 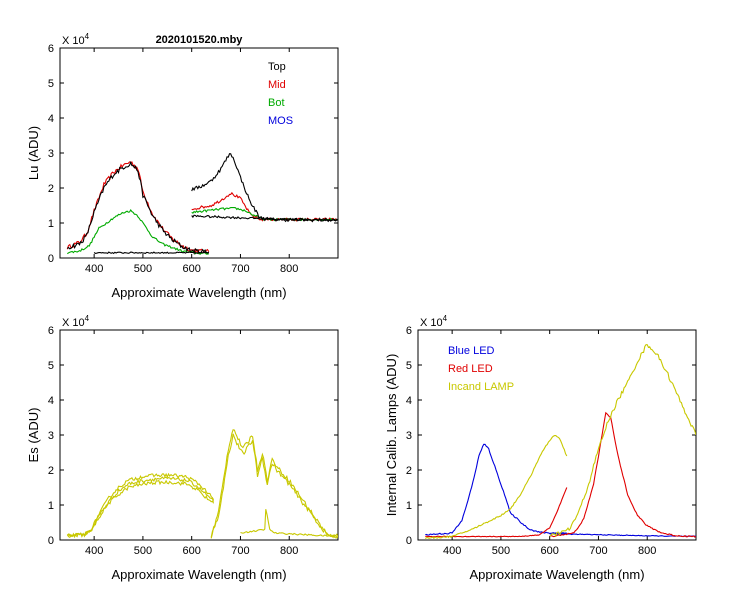 I want to click on legend-entry: Incand LAMP, so click(x=481, y=387).